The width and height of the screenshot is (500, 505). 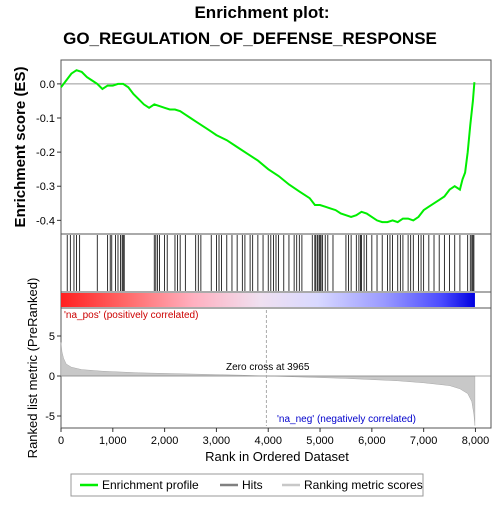 I want to click on chart-title-line1: Enrichment plot:, so click(x=261, y=12).